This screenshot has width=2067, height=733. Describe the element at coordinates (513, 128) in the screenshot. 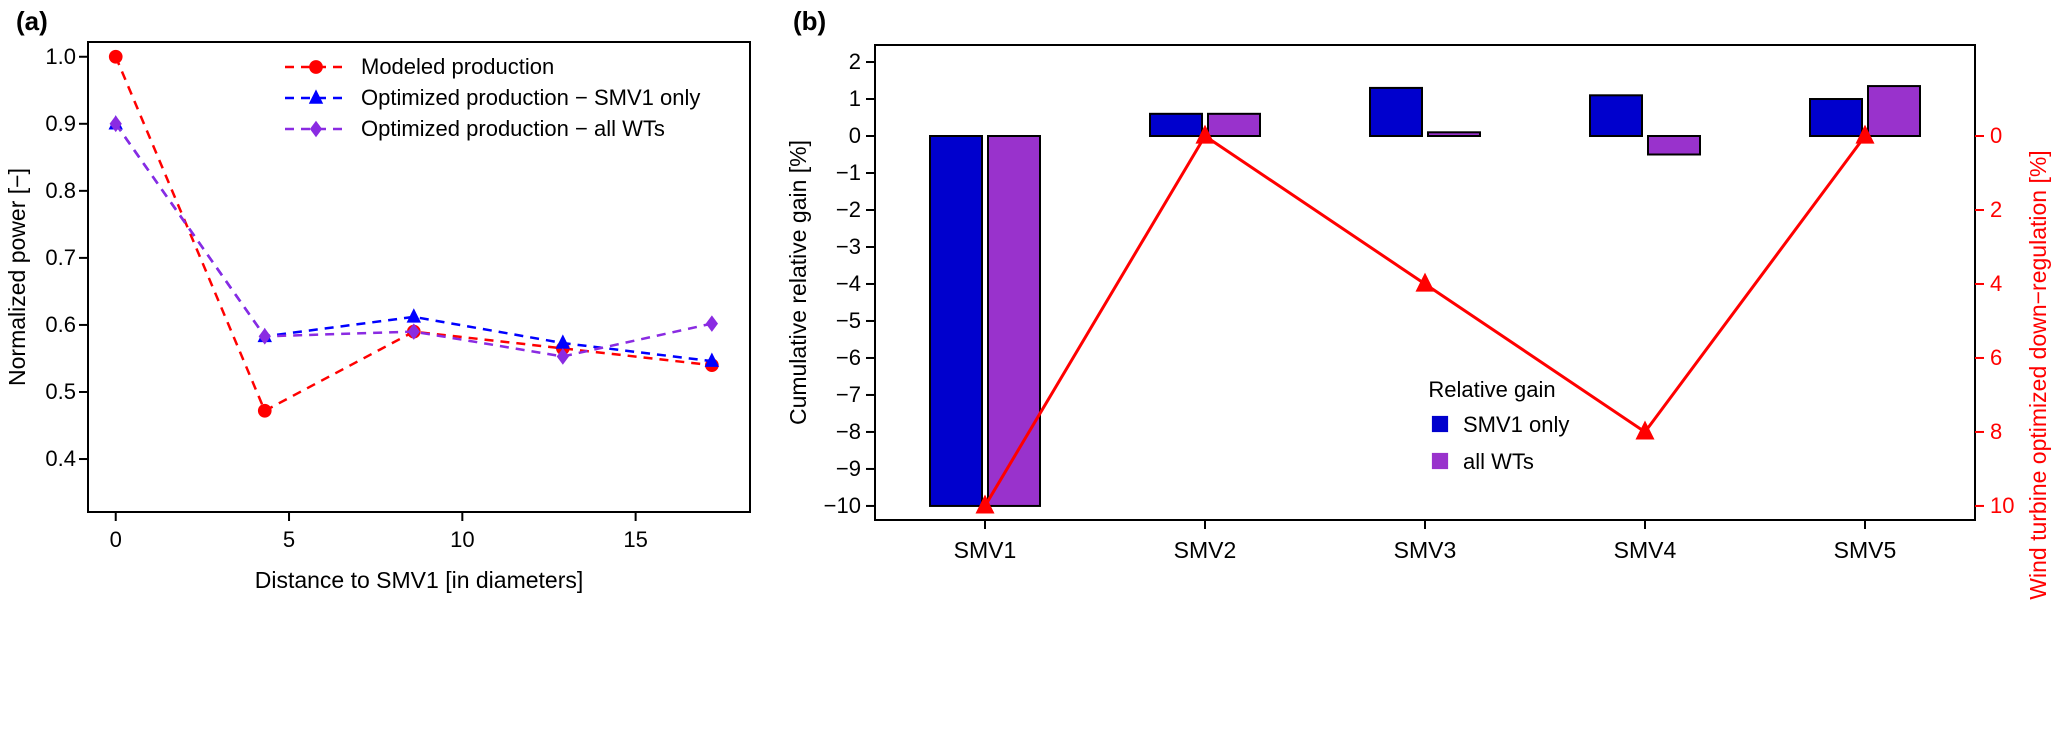

I see `legend-item-label: Optimized production − all WTs` at that location.